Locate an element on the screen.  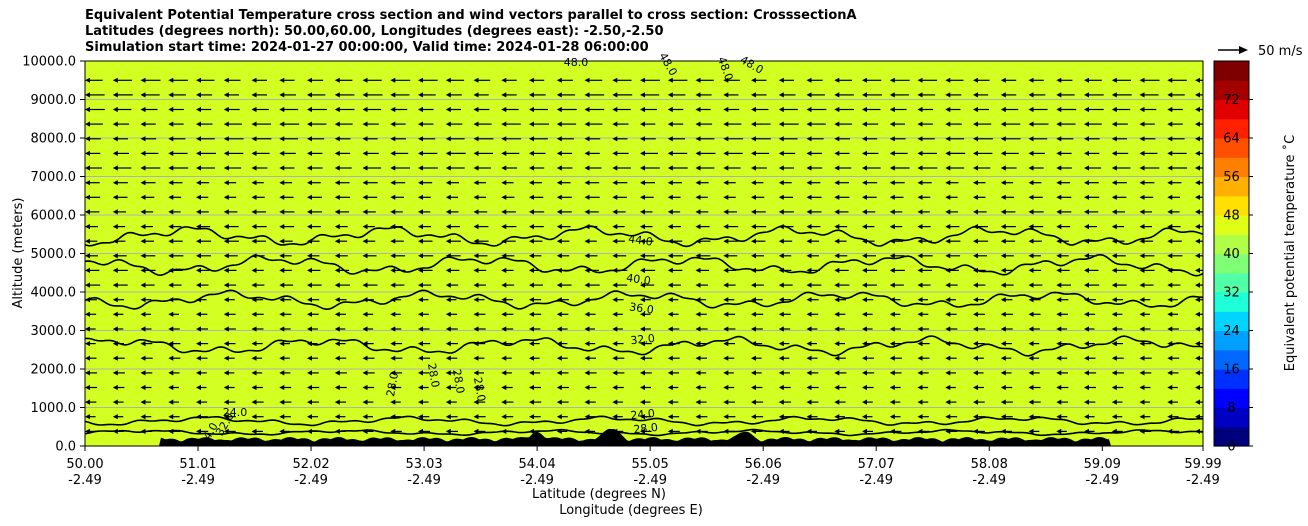
x-tick-label-lat: 50.00 is located at coordinates (84, 464).